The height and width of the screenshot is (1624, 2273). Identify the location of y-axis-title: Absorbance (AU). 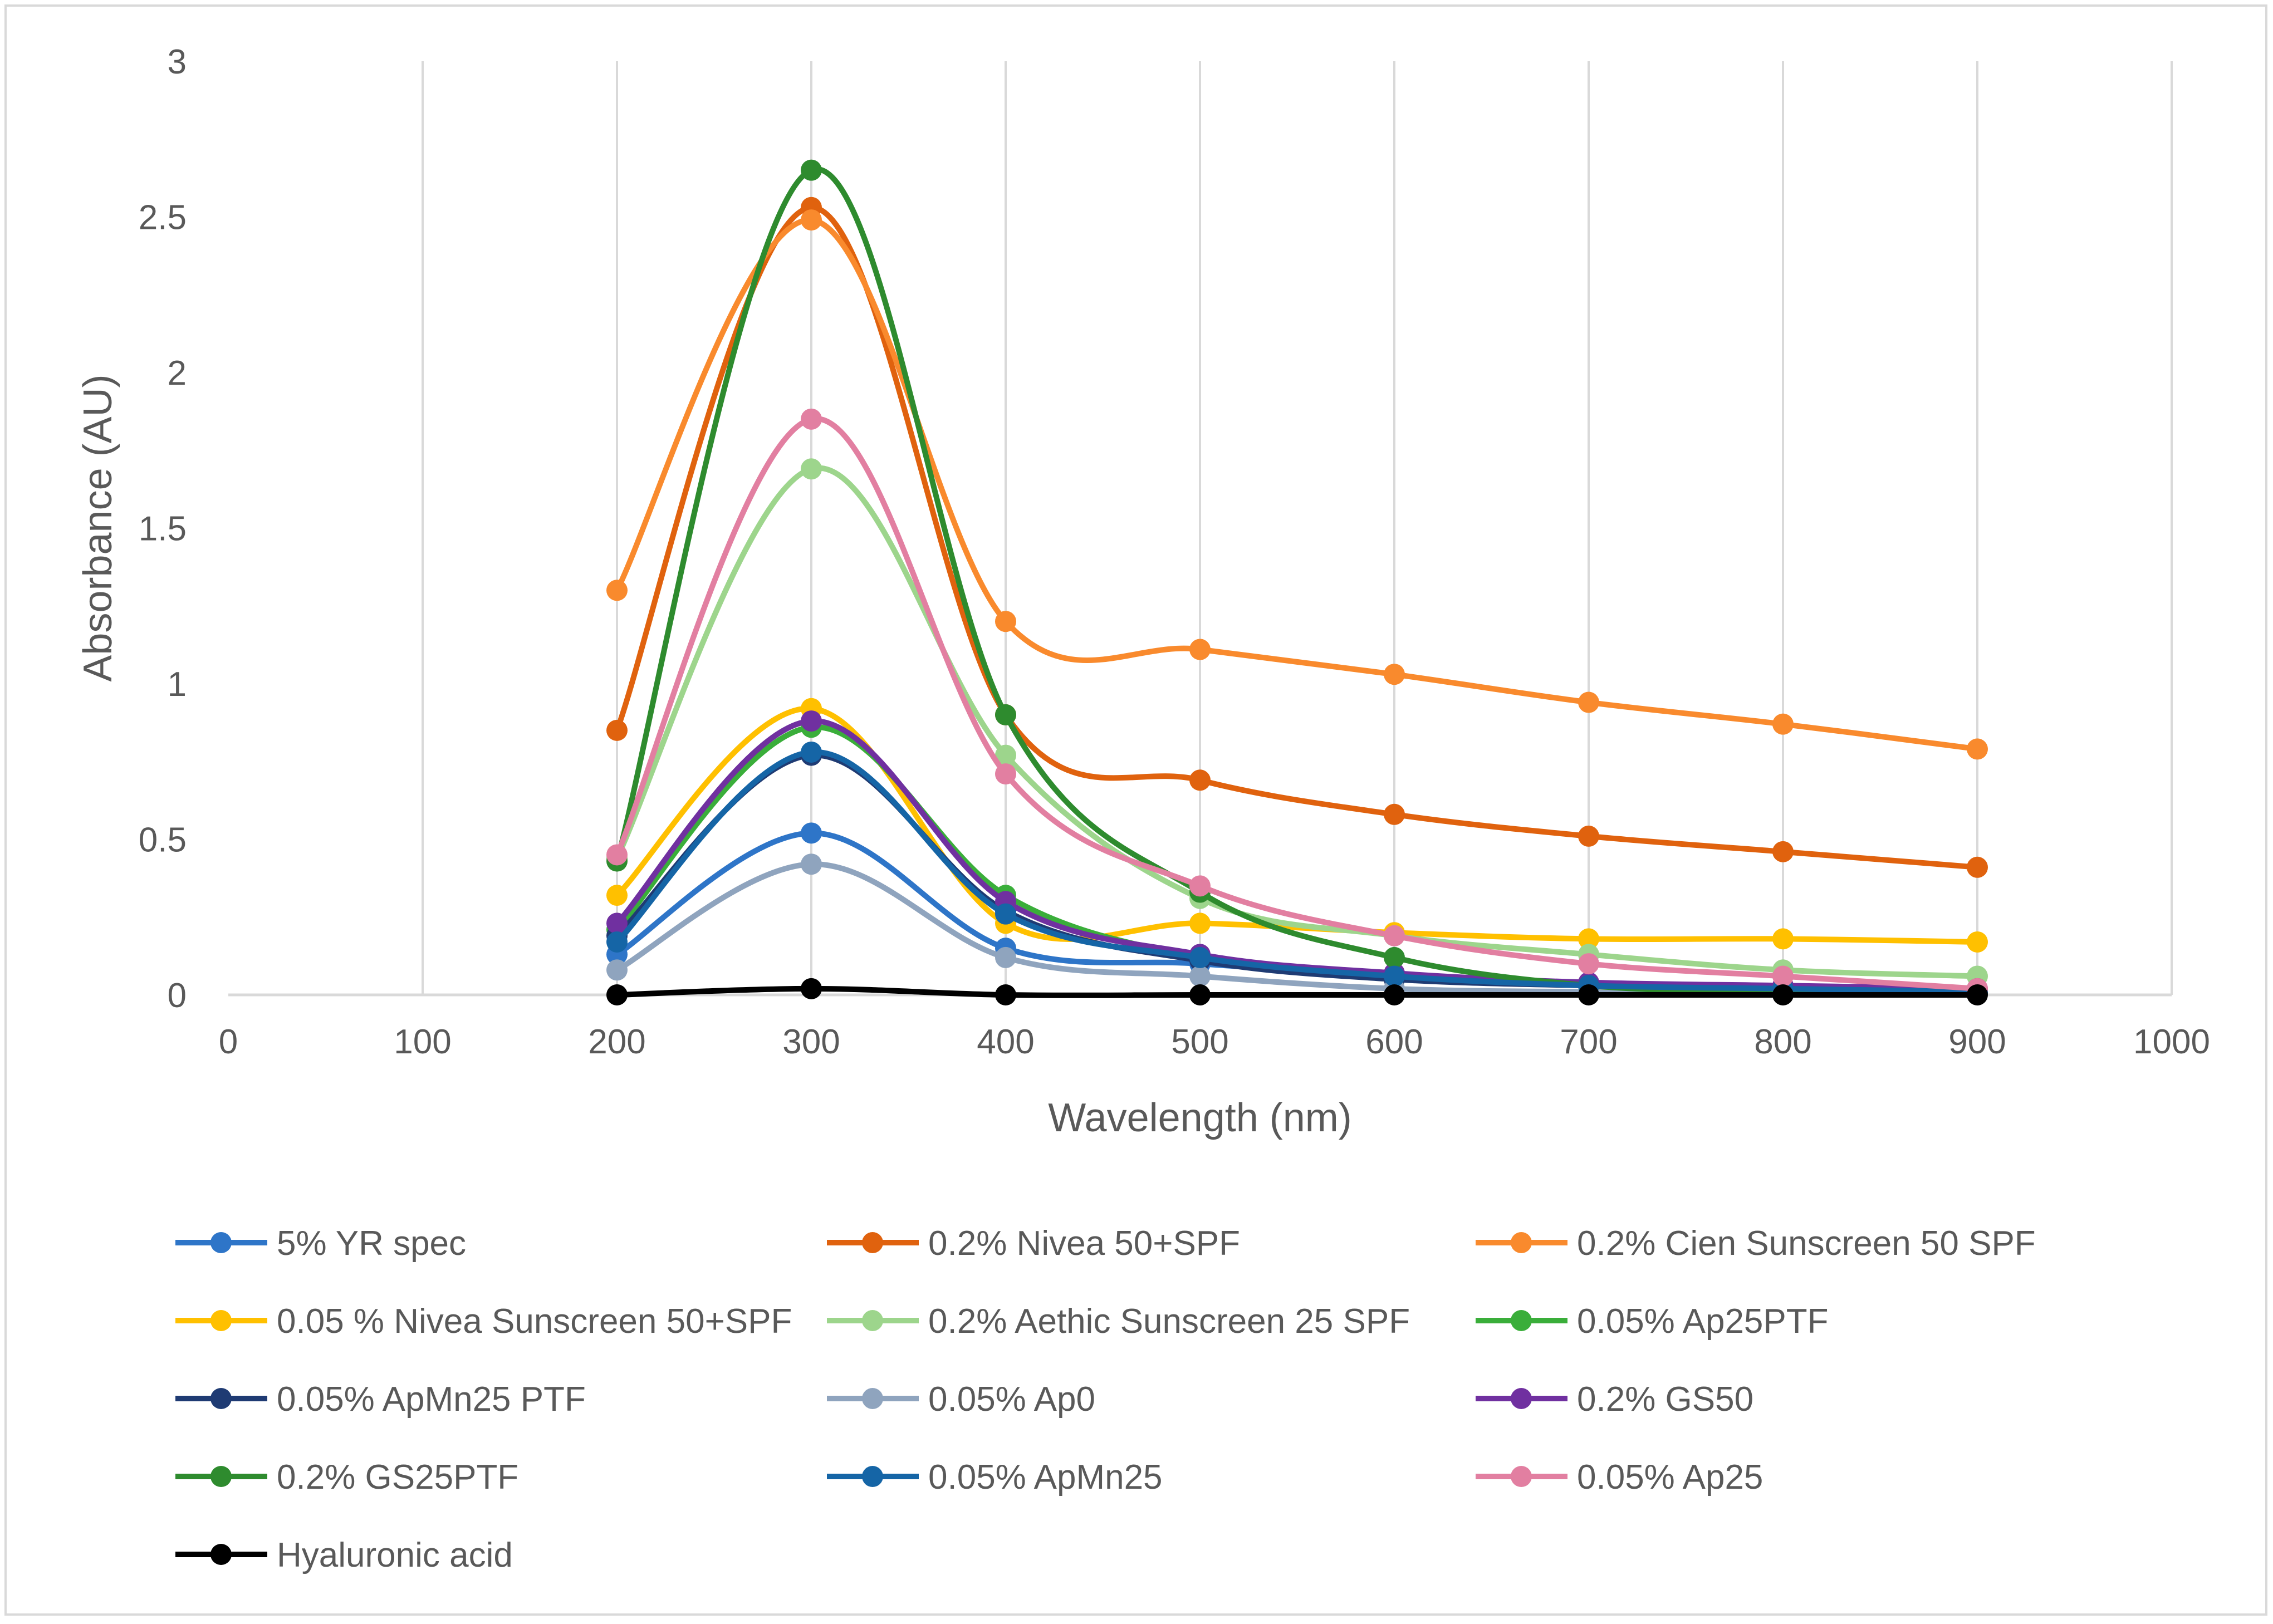
(98, 527).